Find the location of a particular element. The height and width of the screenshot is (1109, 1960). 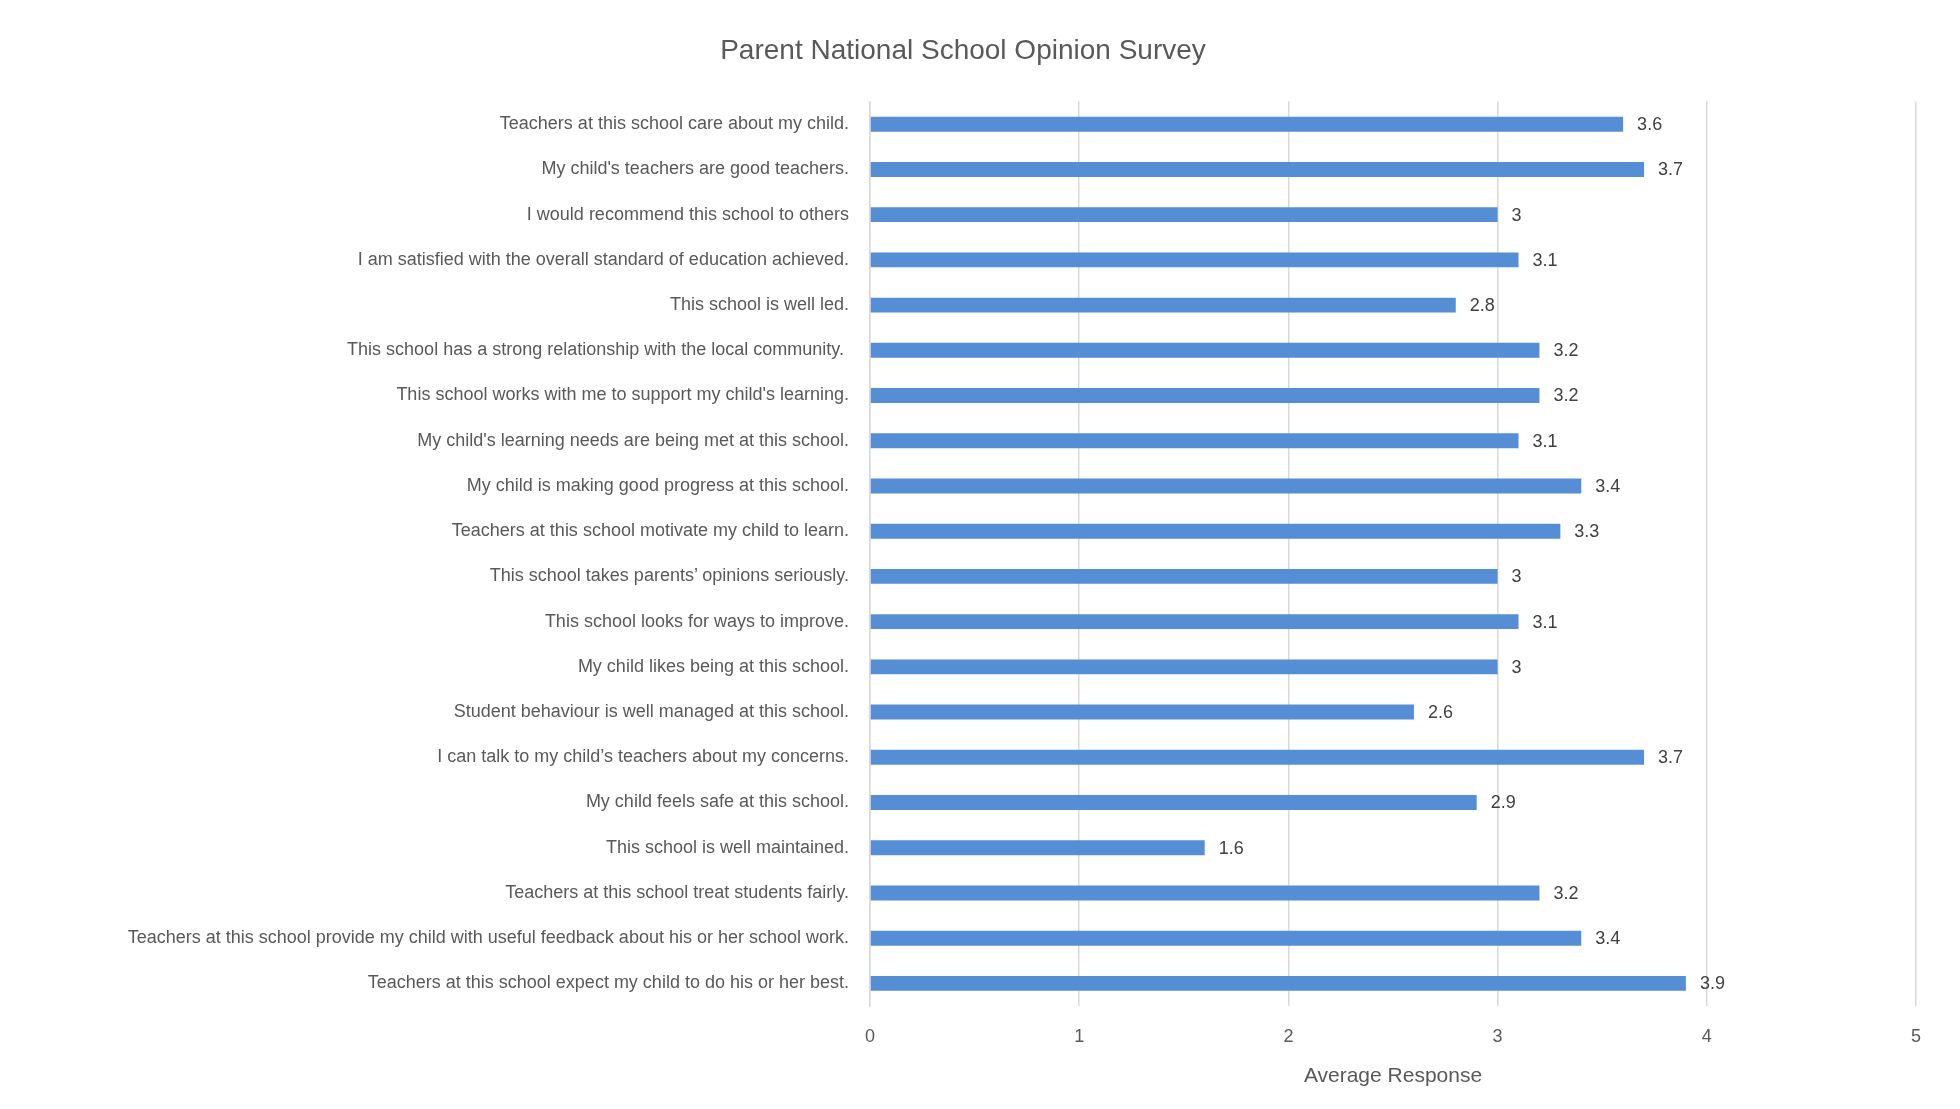

y-tick-label: I can talk to my child’s teachers about my concerns. is located at coordinates (643, 756).